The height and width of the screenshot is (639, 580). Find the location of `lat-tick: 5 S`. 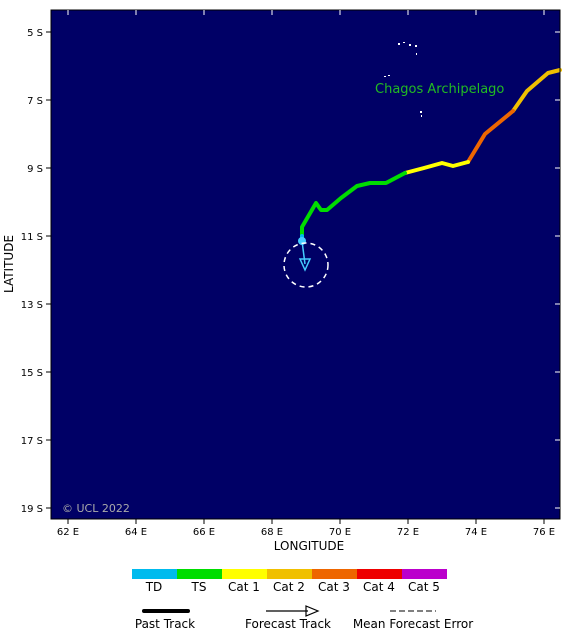

lat-tick: 5 S is located at coordinates (293, 33).